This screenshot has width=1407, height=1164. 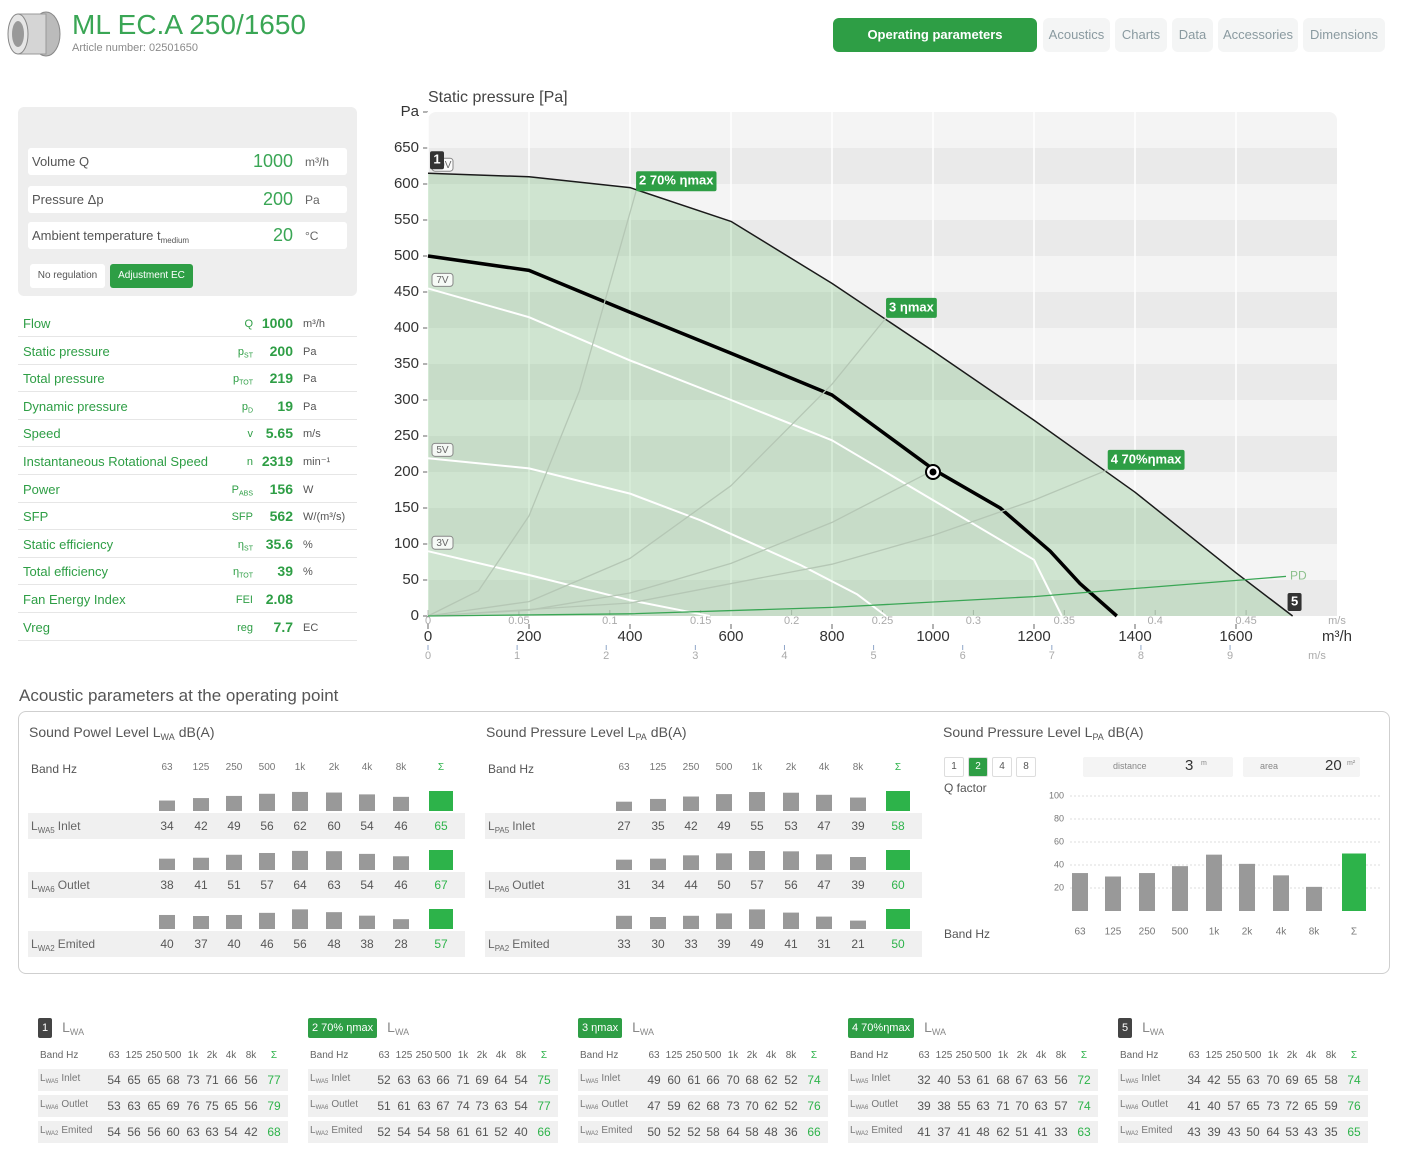 What do you see at coordinates (1194, 1055) in the screenshot?
I see `band-header: 63` at bounding box center [1194, 1055].